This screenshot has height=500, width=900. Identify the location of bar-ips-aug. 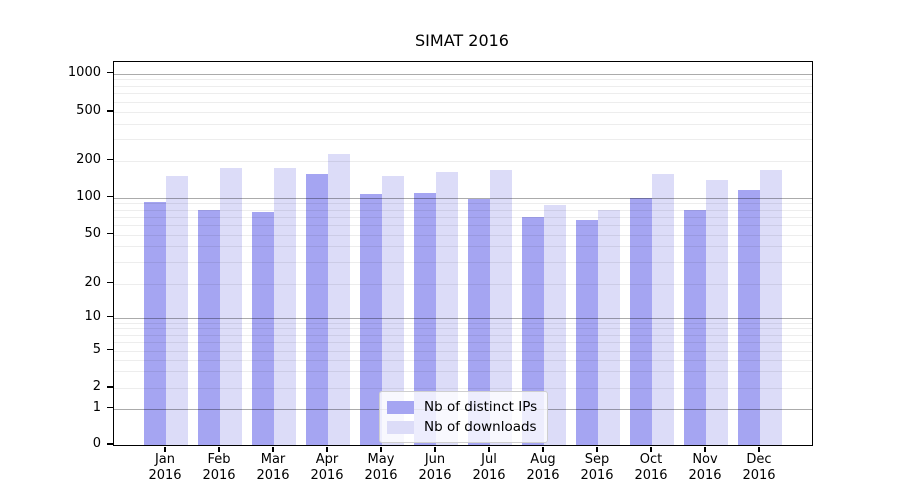
(533, 330).